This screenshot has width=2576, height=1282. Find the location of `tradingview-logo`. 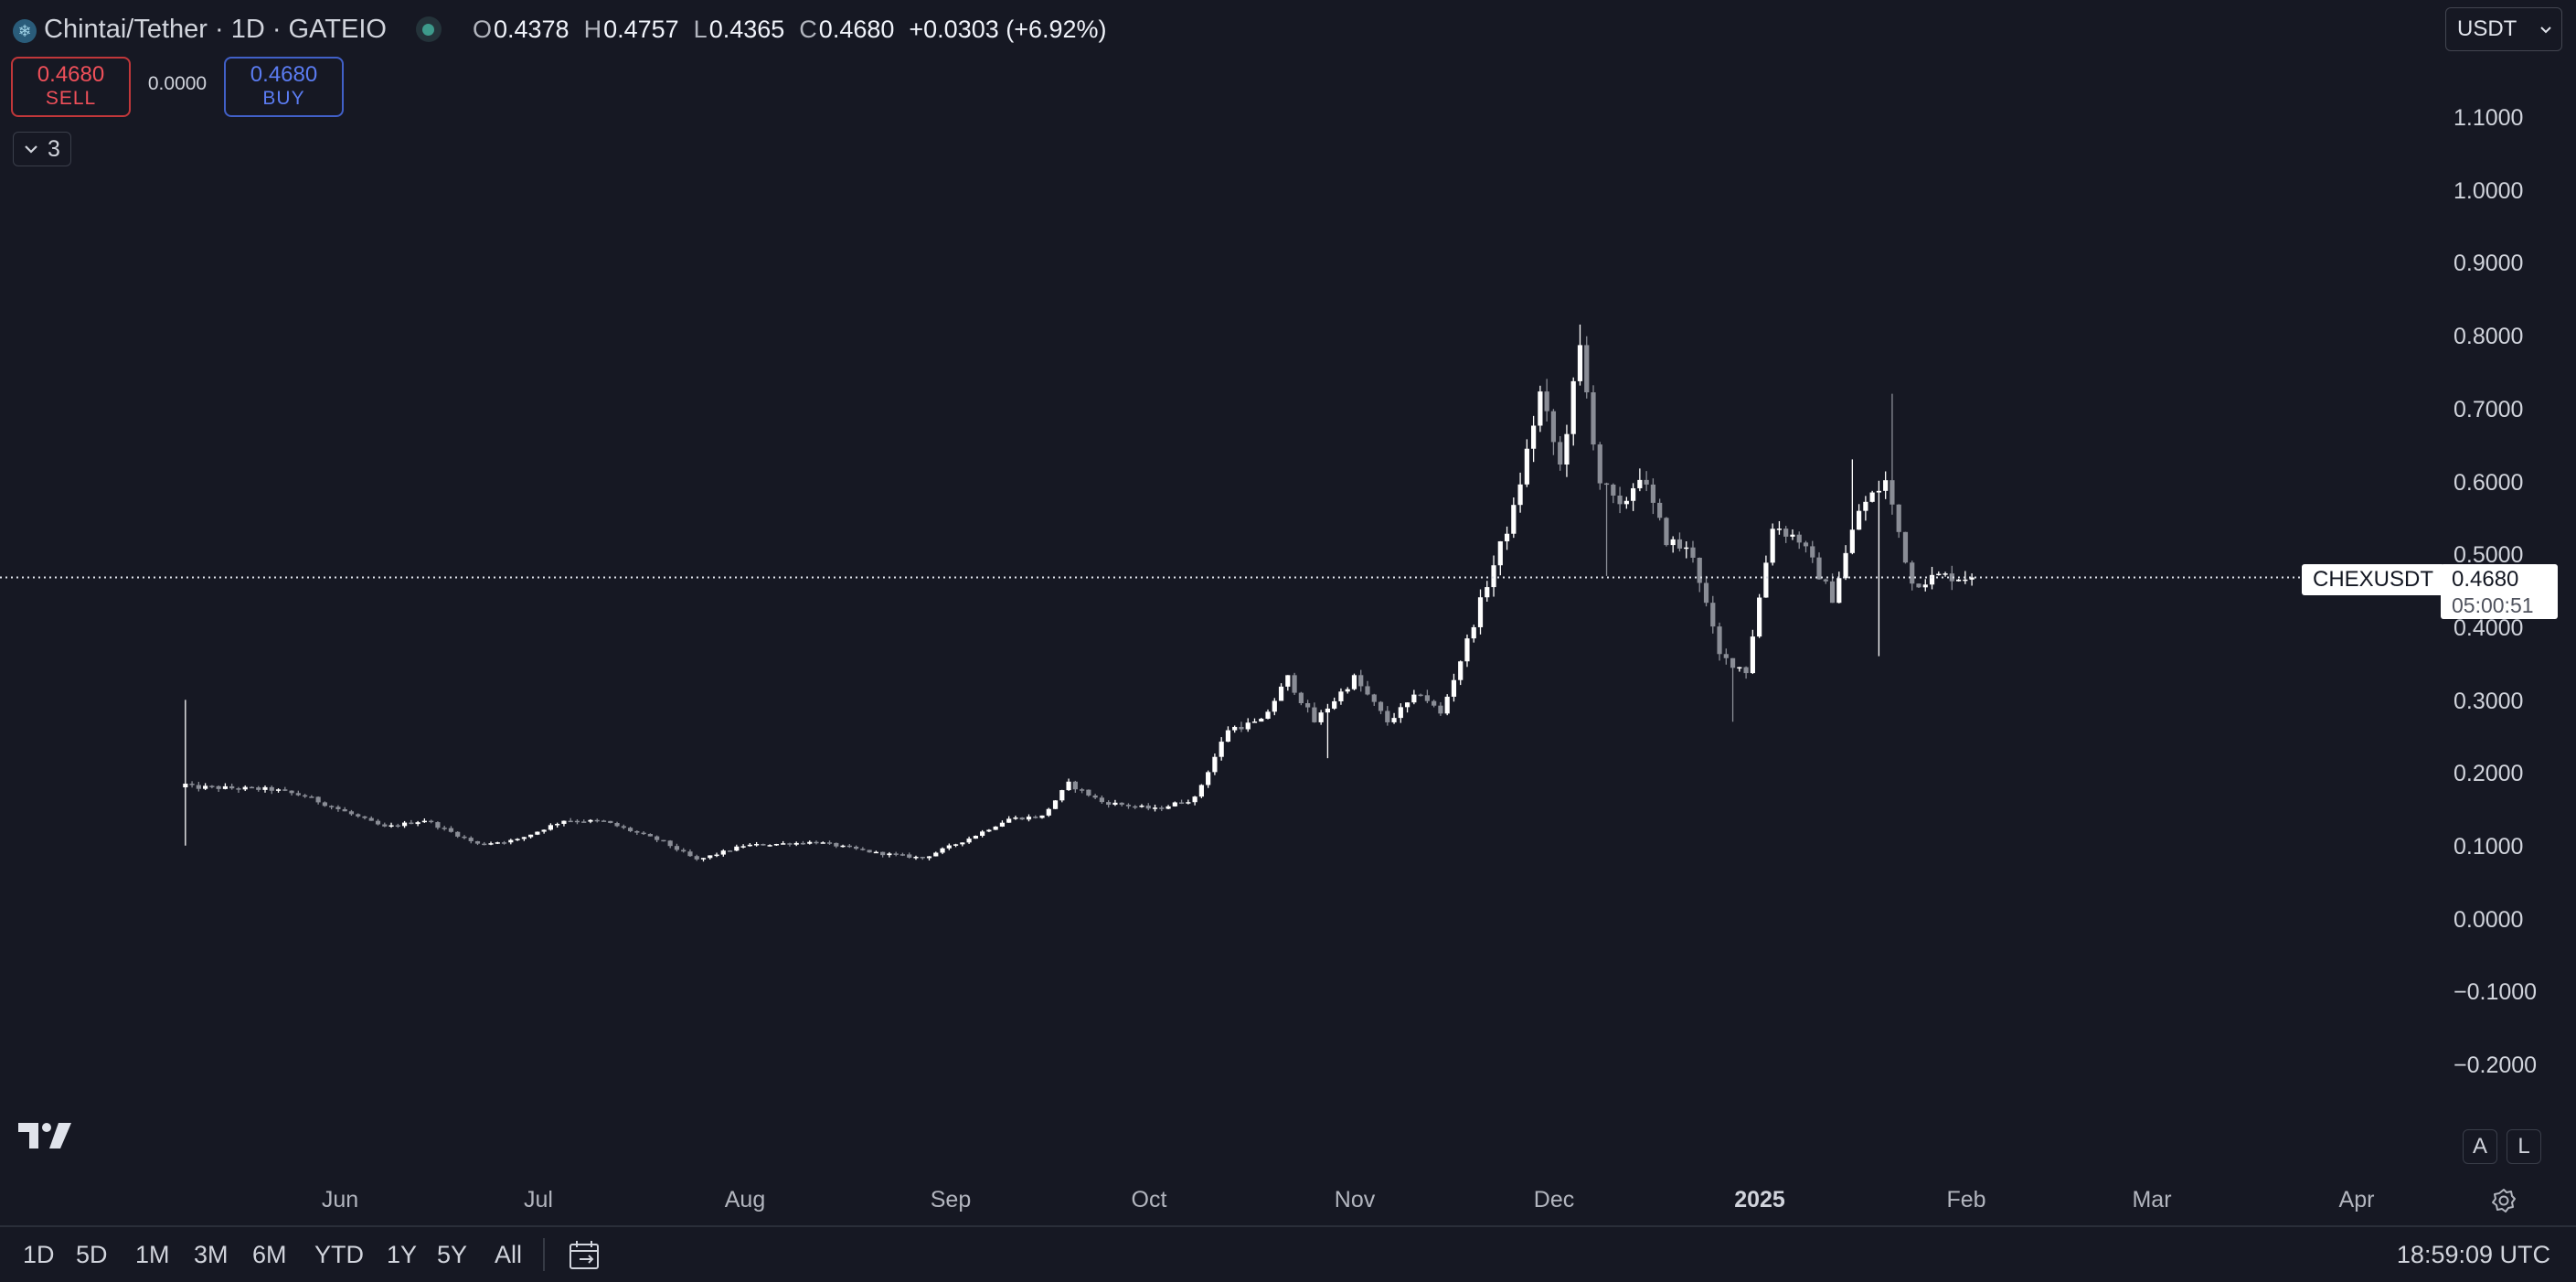

tradingview-logo is located at coordinates (45, 1138).